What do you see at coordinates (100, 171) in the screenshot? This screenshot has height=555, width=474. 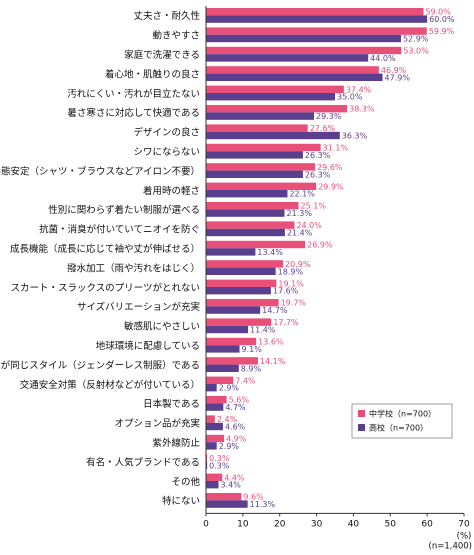 I see `category-label: 形態安定（シャツ・ブラウスなどアイロン不要）` at bounding box center [100, 171].